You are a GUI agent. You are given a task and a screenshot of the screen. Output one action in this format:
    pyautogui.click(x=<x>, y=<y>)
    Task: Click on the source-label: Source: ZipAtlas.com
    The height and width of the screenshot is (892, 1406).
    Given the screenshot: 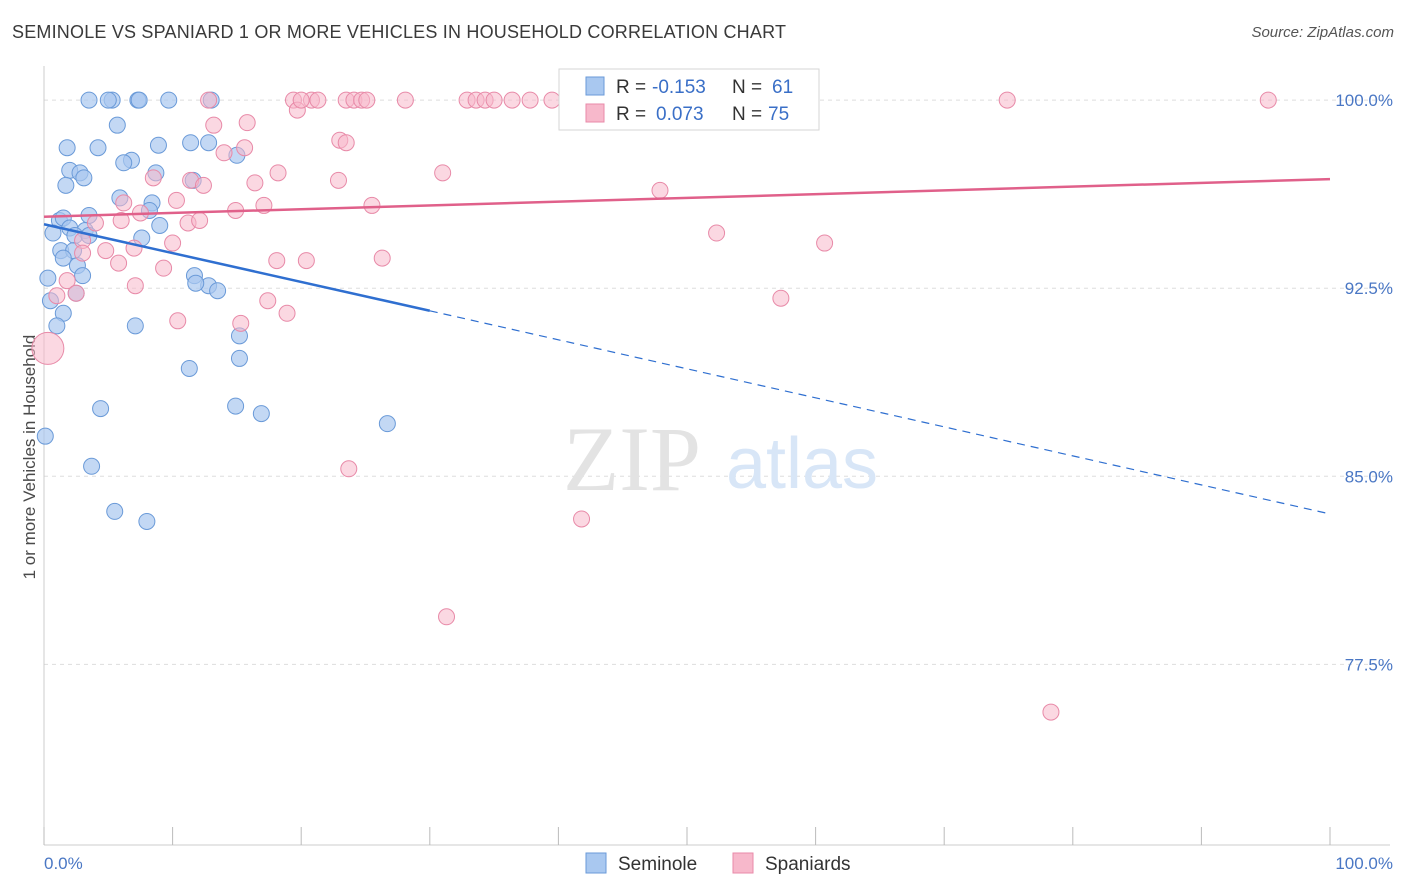 What is the action you would take?
    pyautogui.click(x=1322, y=32)
    